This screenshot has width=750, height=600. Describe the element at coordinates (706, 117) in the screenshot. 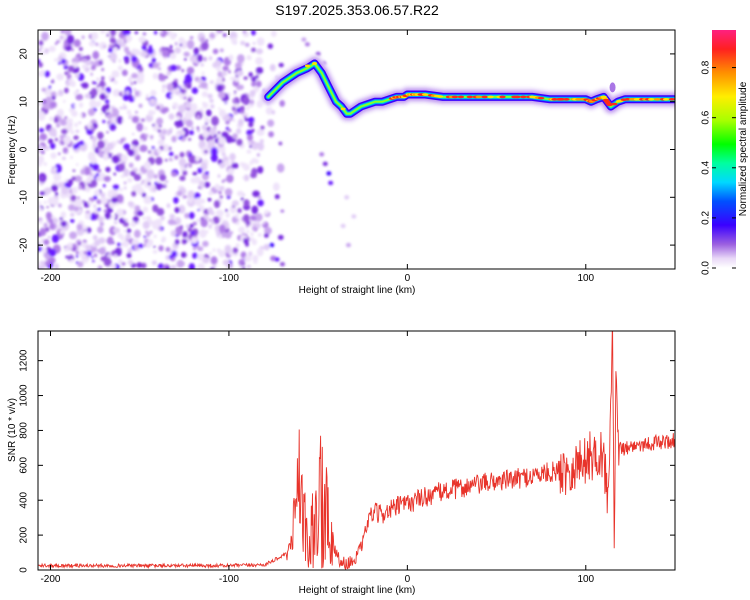

I see `colorbar-tick-label: 0.6` at that location.